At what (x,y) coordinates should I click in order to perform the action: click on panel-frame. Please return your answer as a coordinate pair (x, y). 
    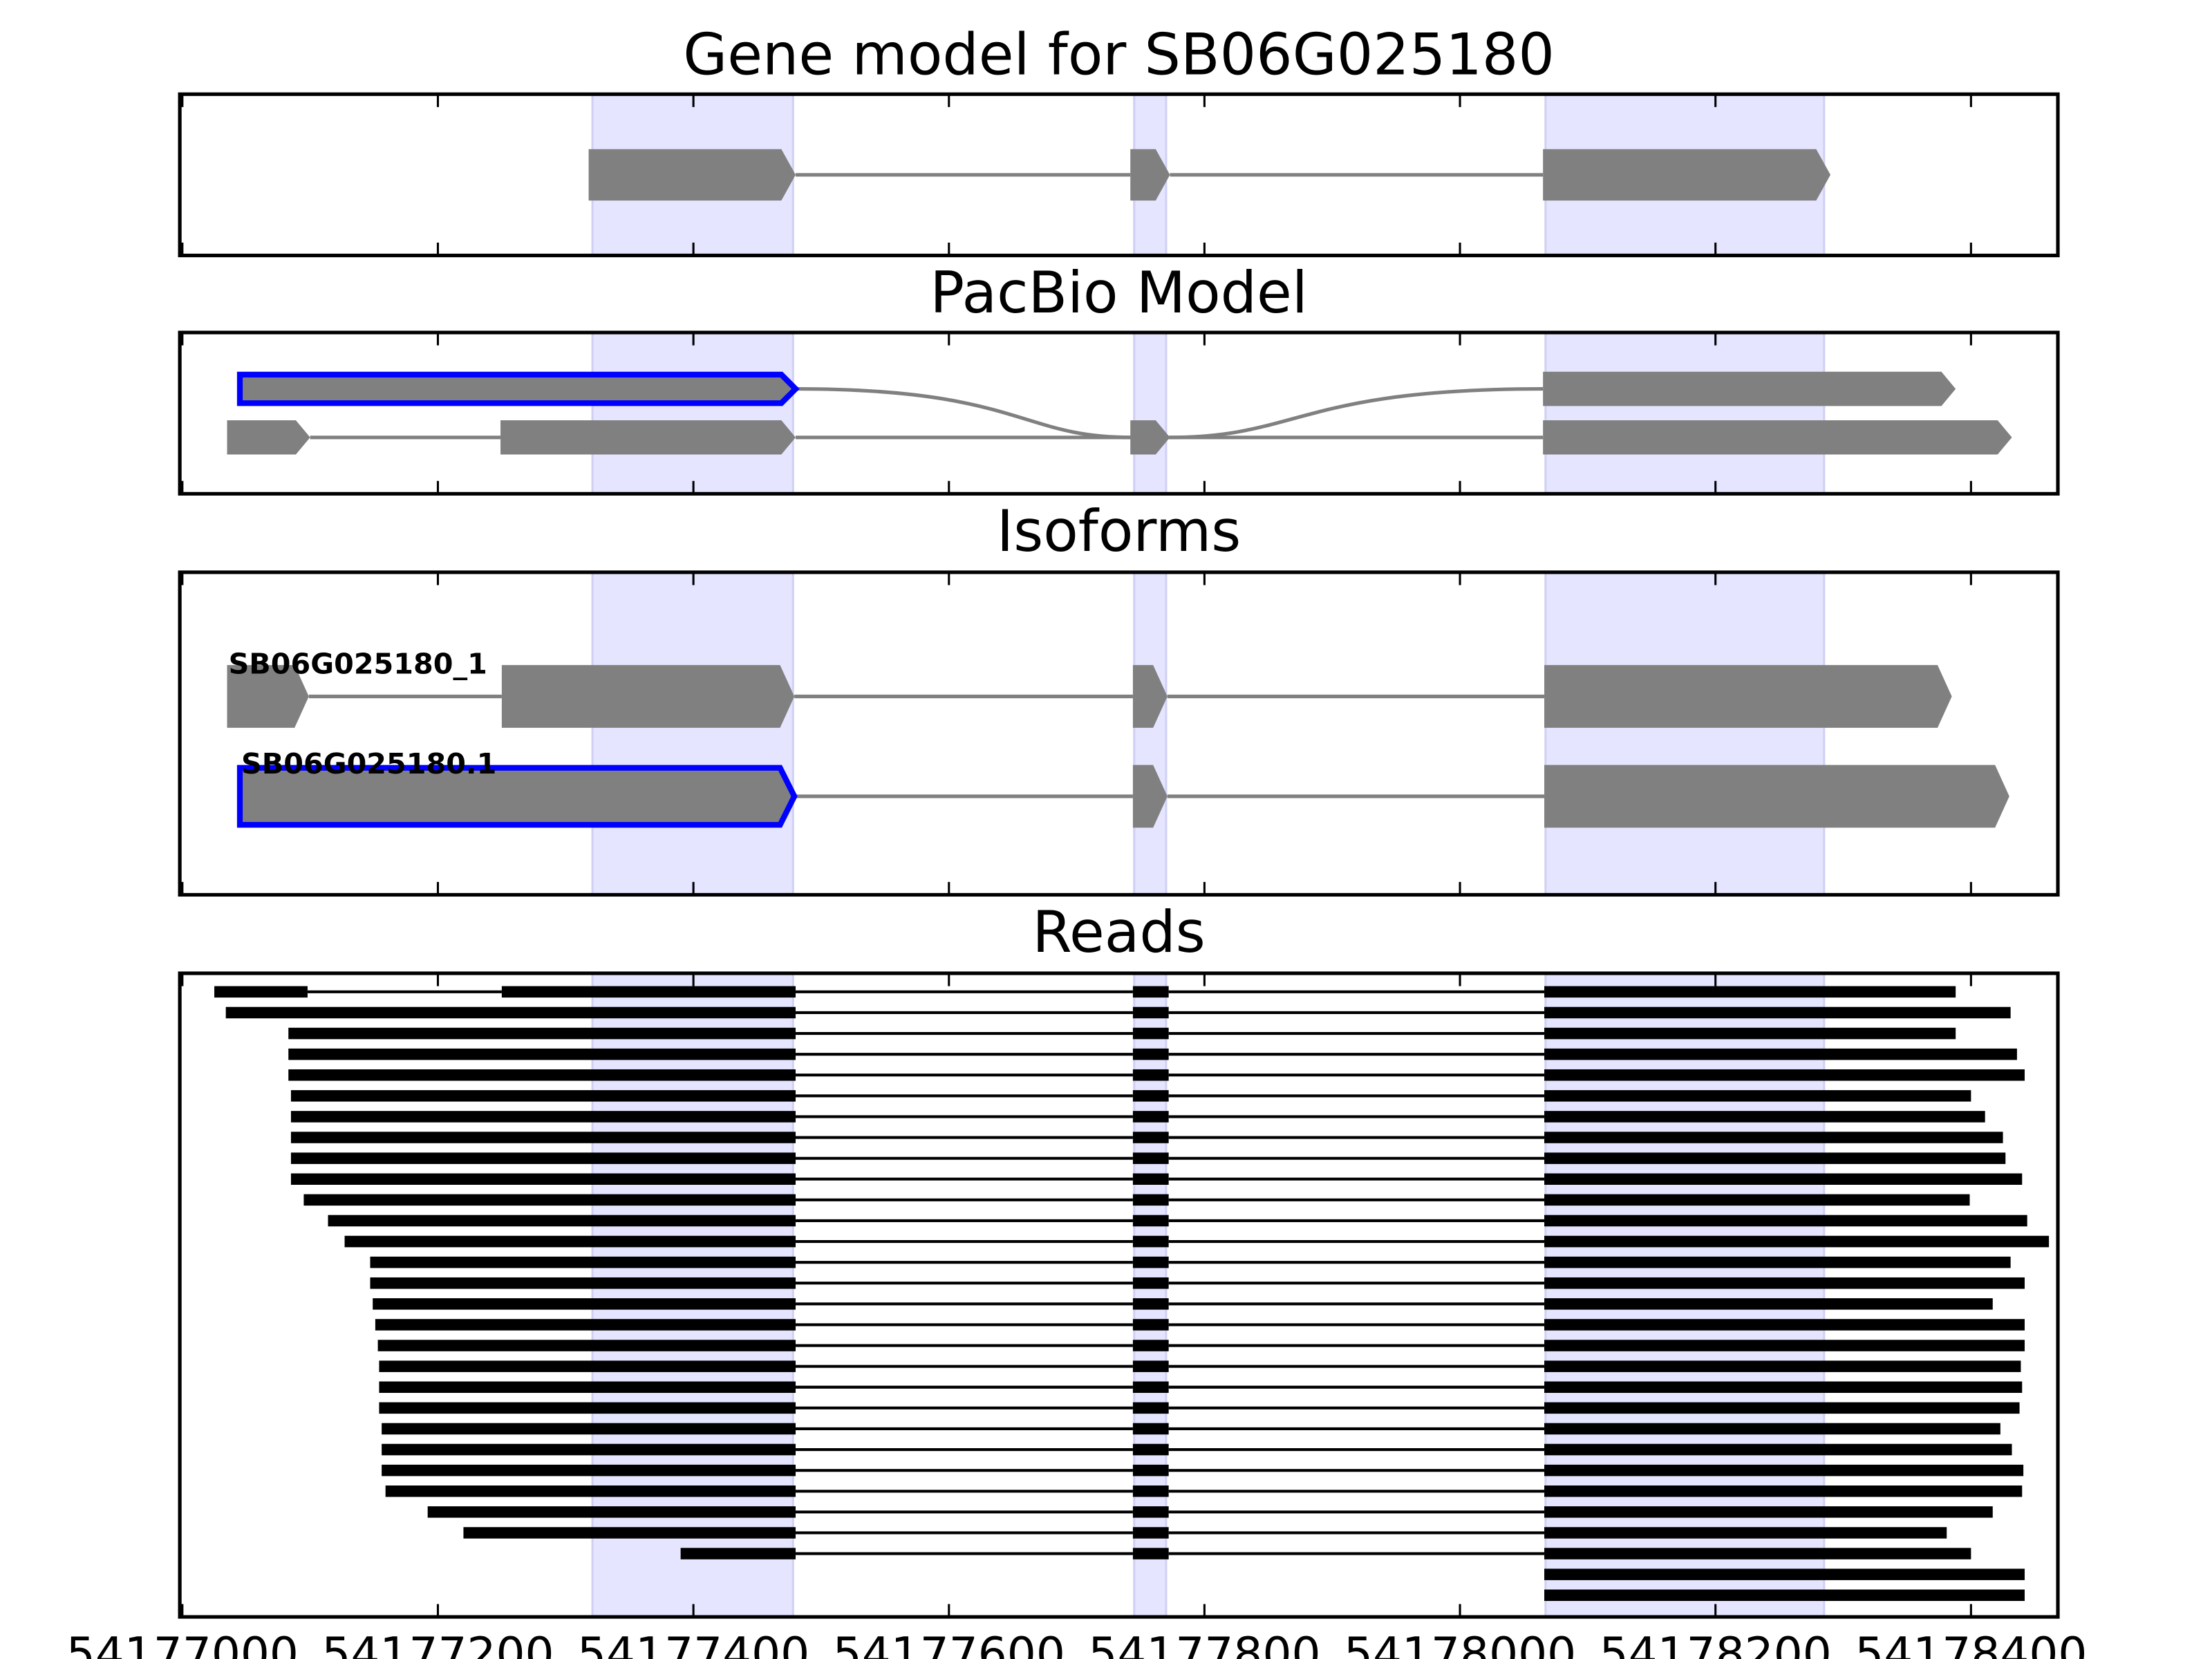
    Looking at the image, I should click on (1119, 413).